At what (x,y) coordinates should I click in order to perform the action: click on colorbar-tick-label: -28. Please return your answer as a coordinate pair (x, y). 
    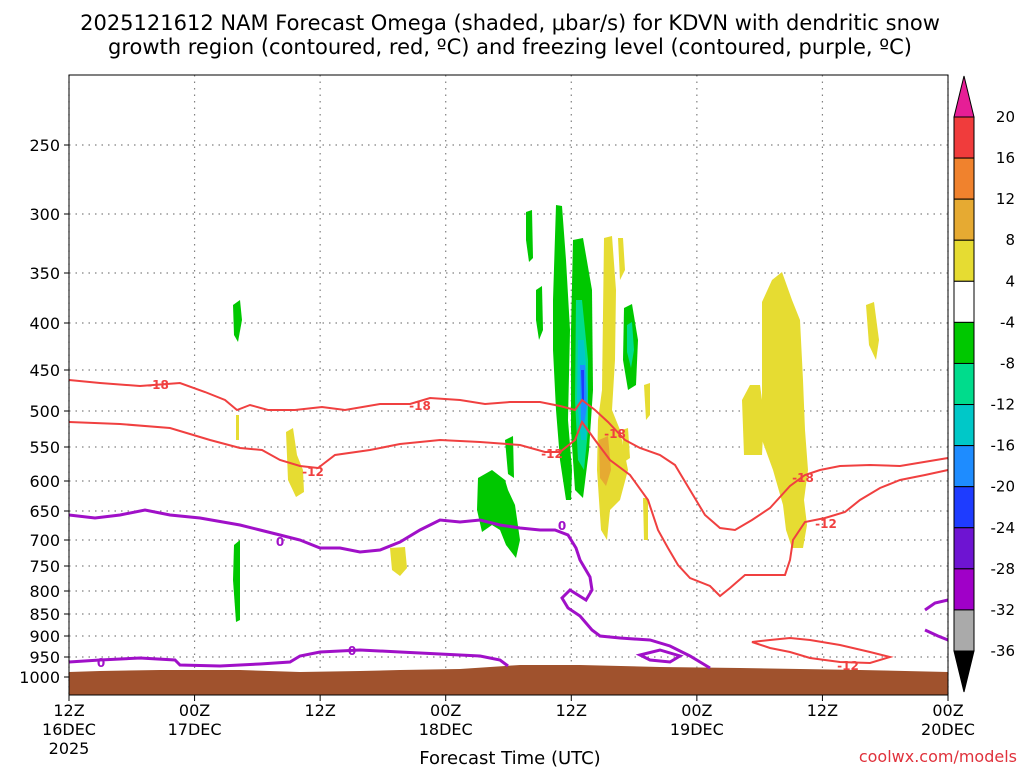
    Looking at the image, I should click on (1003, 569).